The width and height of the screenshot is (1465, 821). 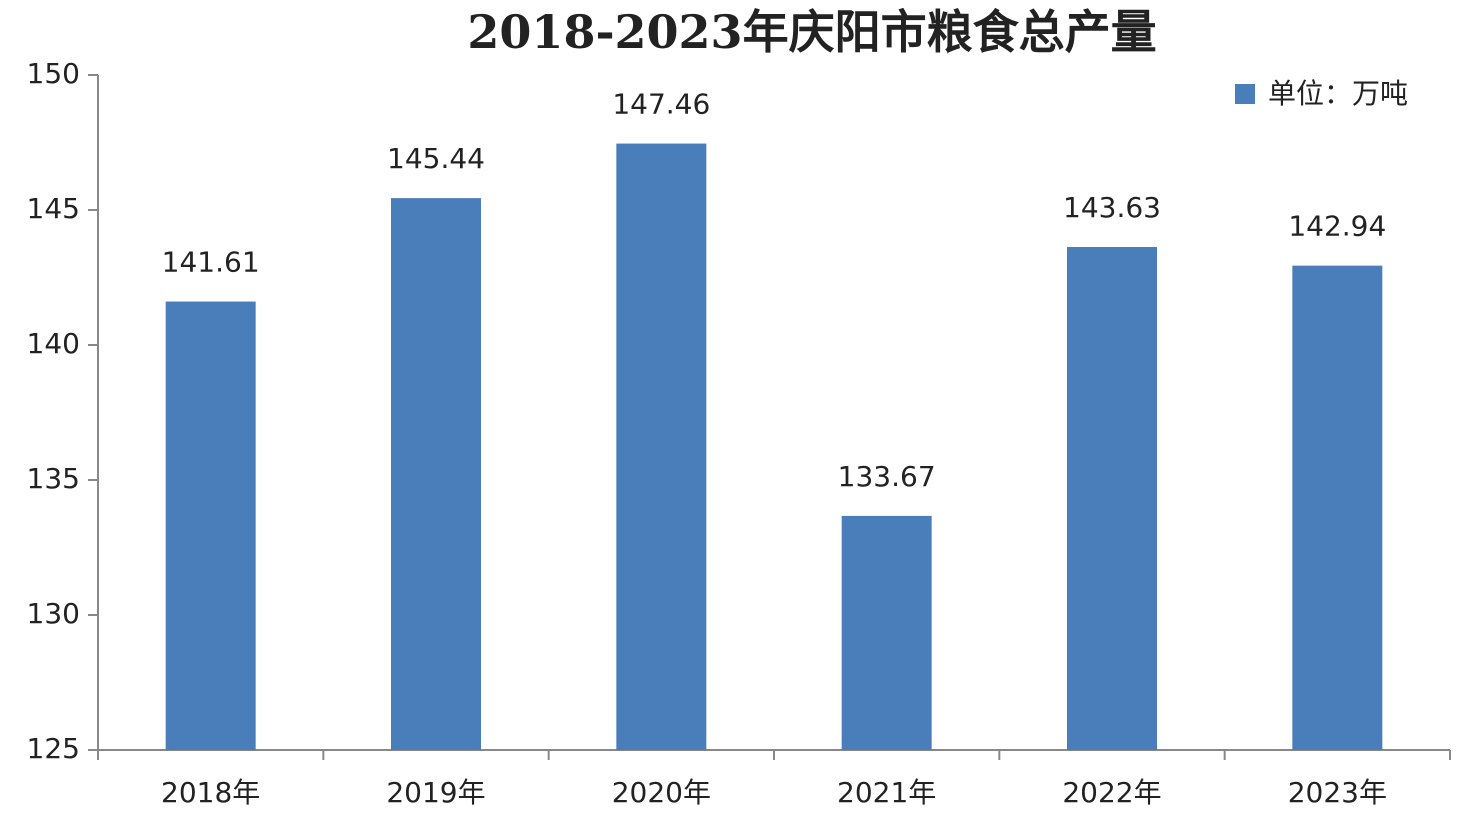 I want to click on data-label: 147.46, so click(x=661, y=104).